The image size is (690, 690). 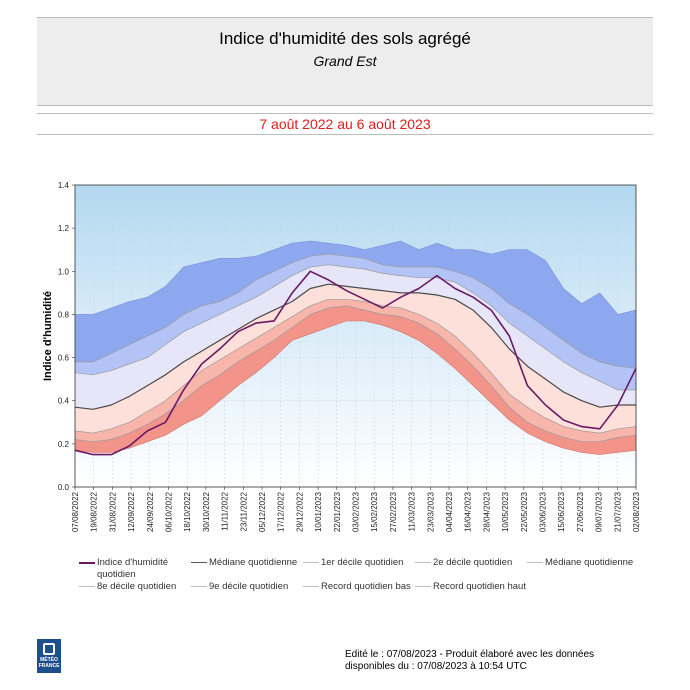 What do you see at coordinates (345, 113) in the screenshot?
I see `divider-top` at bounding box center [345, 113].